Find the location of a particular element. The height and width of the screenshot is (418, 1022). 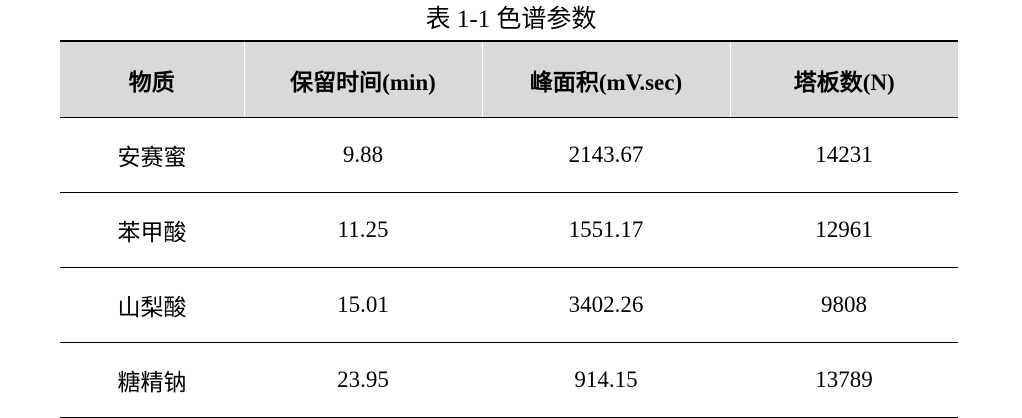

cell-substance: 山梨酸 is located at coordinates (152, 305).